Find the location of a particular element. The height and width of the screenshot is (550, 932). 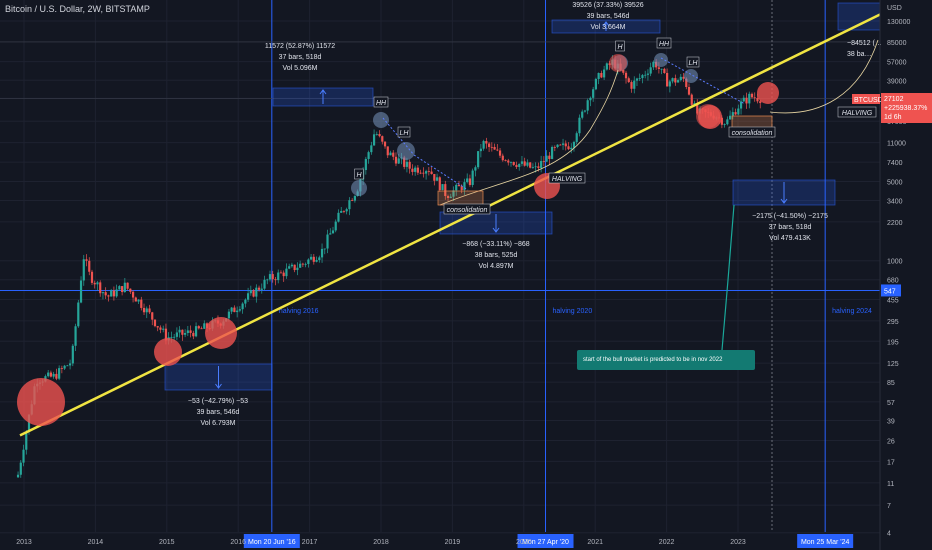

pattern-label: H is located at coordinates (620, 47).